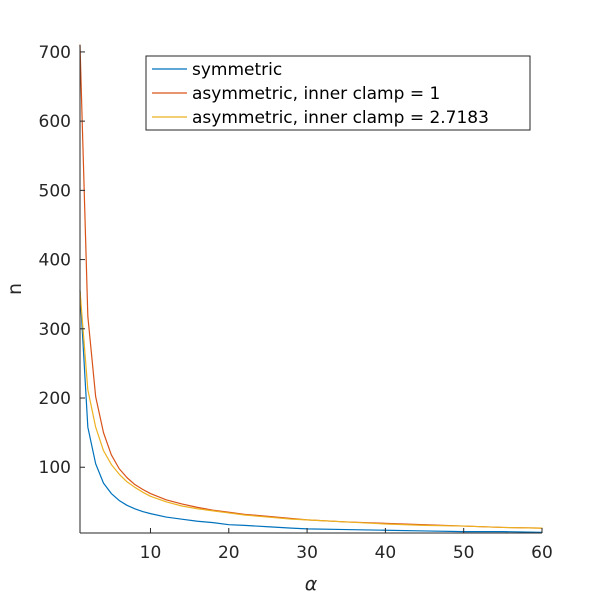 This screenshot has width=600, height=600. Describe the element at coordinates (340, 118) in the screenshot. I see `legend-label-asymmetric-2: asymmetric, inner clamp = 2.7183` at that location.